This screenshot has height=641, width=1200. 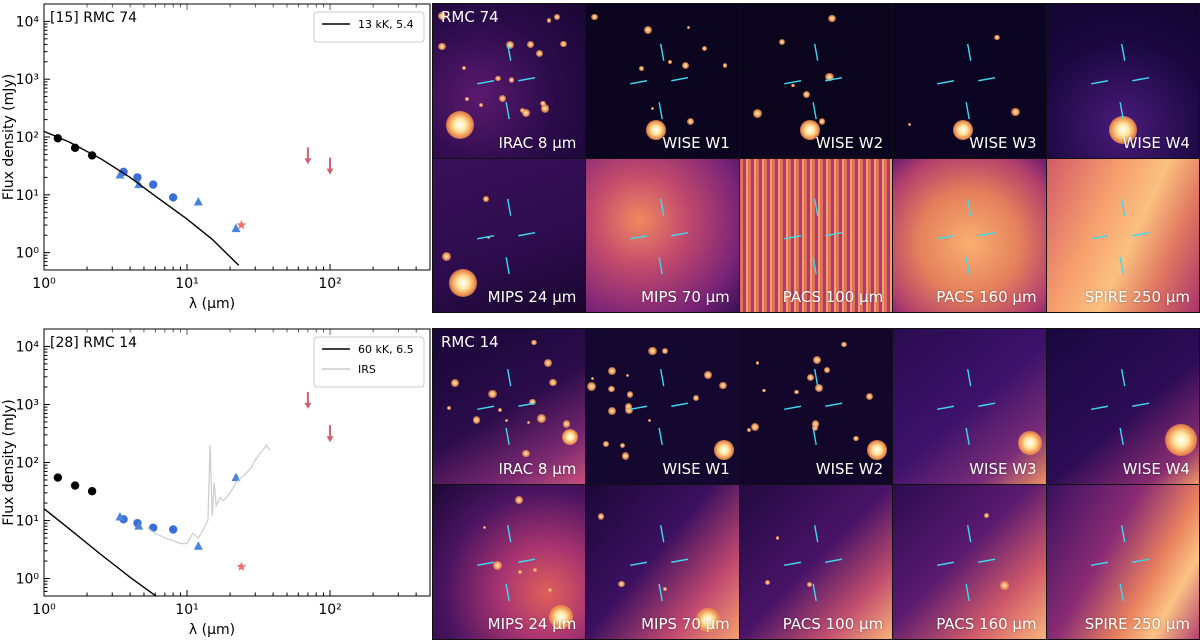 What do you see at coordinates (27, 196) in the screenshot?
I see `y-tick-label-rmc74: 10¹` at bounding box center [27, 196].